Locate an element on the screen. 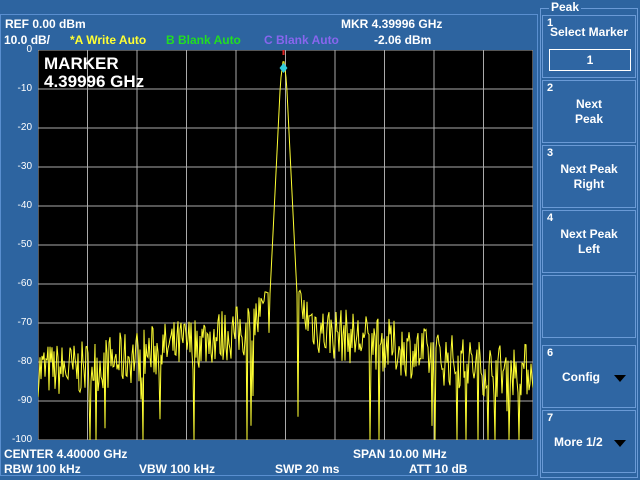 Image resolution: width=640 pixels, height=480 pixels. softkey-label: More 1/2 is located at coordinates (578, 442).